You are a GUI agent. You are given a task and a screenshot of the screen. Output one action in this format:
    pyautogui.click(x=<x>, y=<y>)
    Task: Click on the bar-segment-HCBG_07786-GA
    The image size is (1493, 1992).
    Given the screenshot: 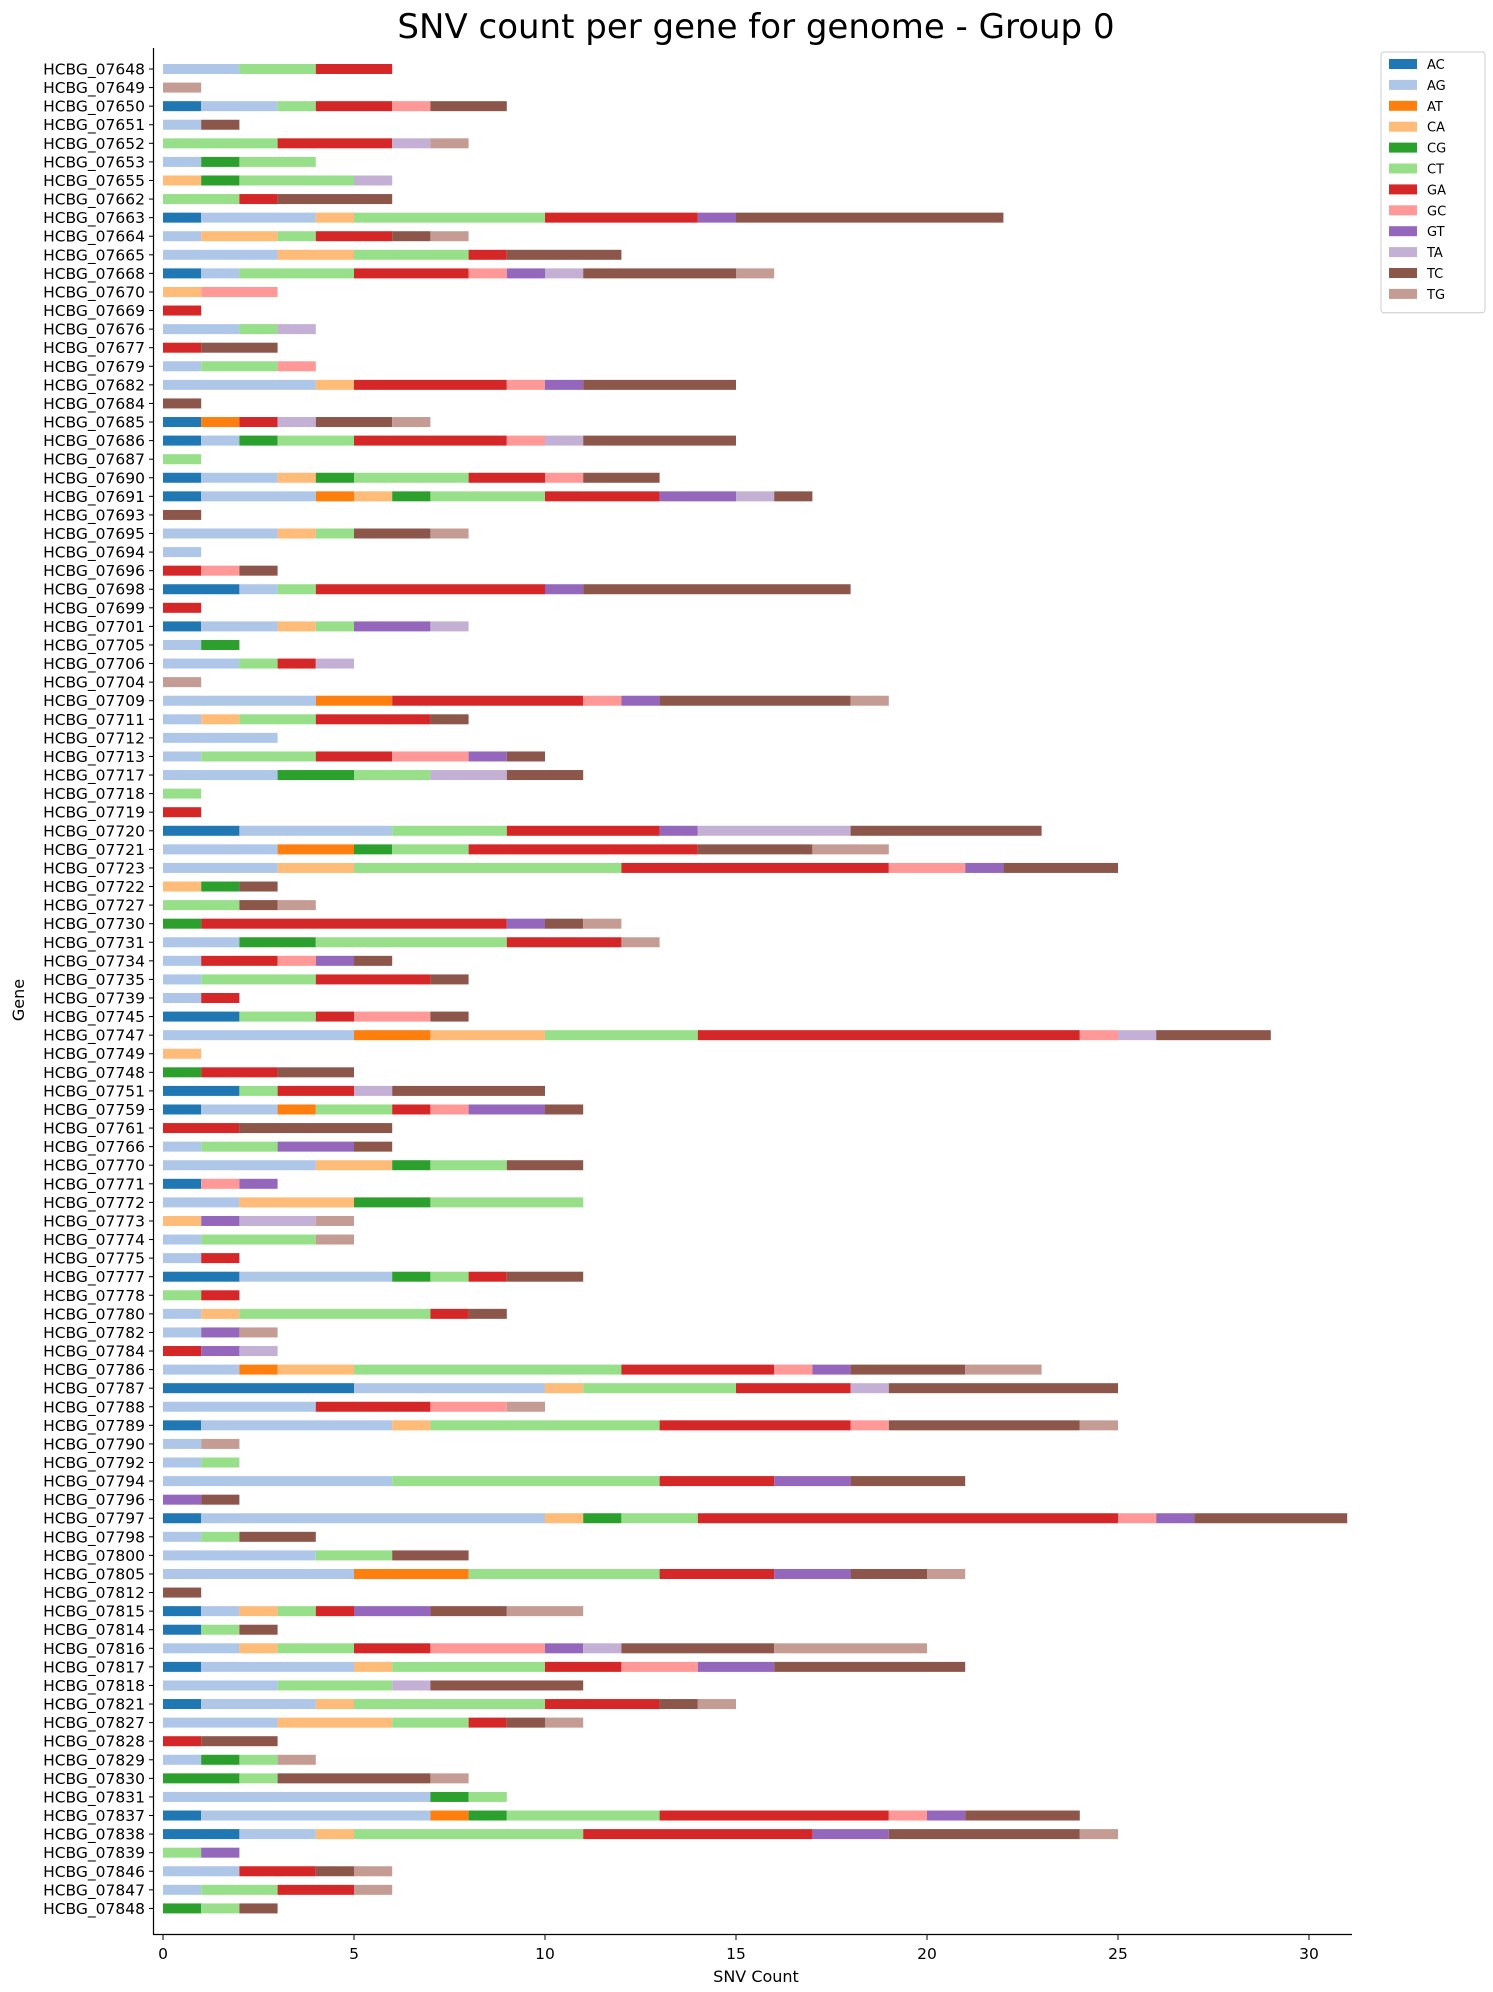 What is the action you would take?
    pyautogui.click(x=698, y=1369)
    